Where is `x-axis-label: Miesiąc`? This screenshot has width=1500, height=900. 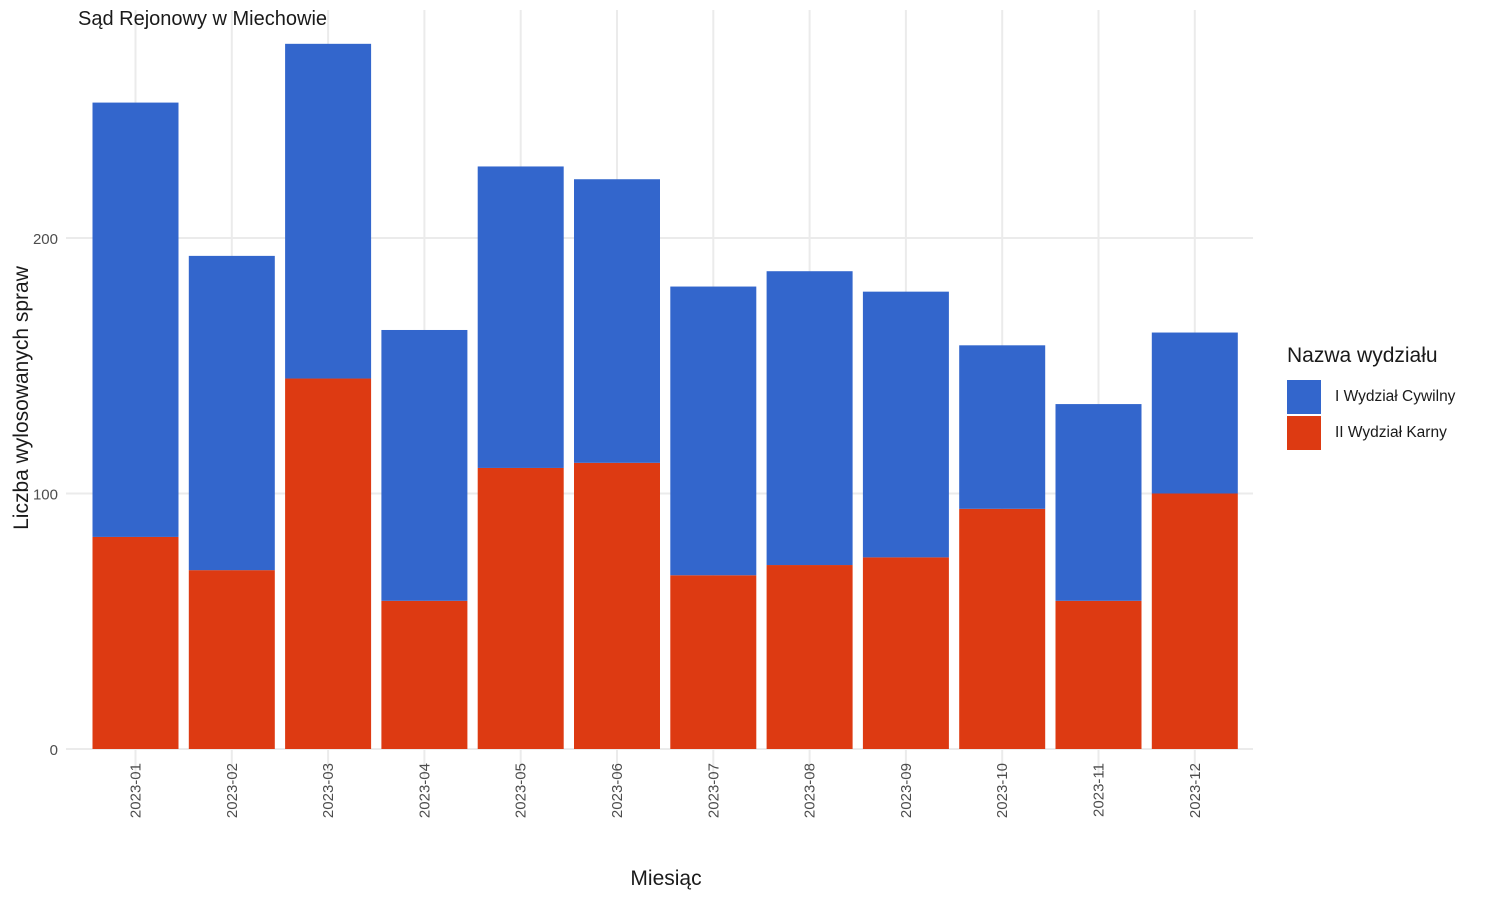 x-axis-label: Miesiąc is located at coordinates (665, 878).